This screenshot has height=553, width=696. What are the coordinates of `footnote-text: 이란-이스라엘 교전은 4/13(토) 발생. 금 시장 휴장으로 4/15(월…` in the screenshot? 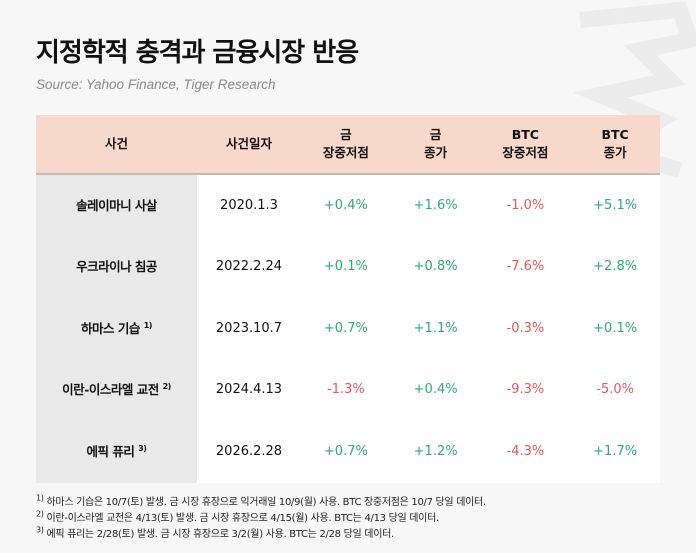 It's located at (243, 518).